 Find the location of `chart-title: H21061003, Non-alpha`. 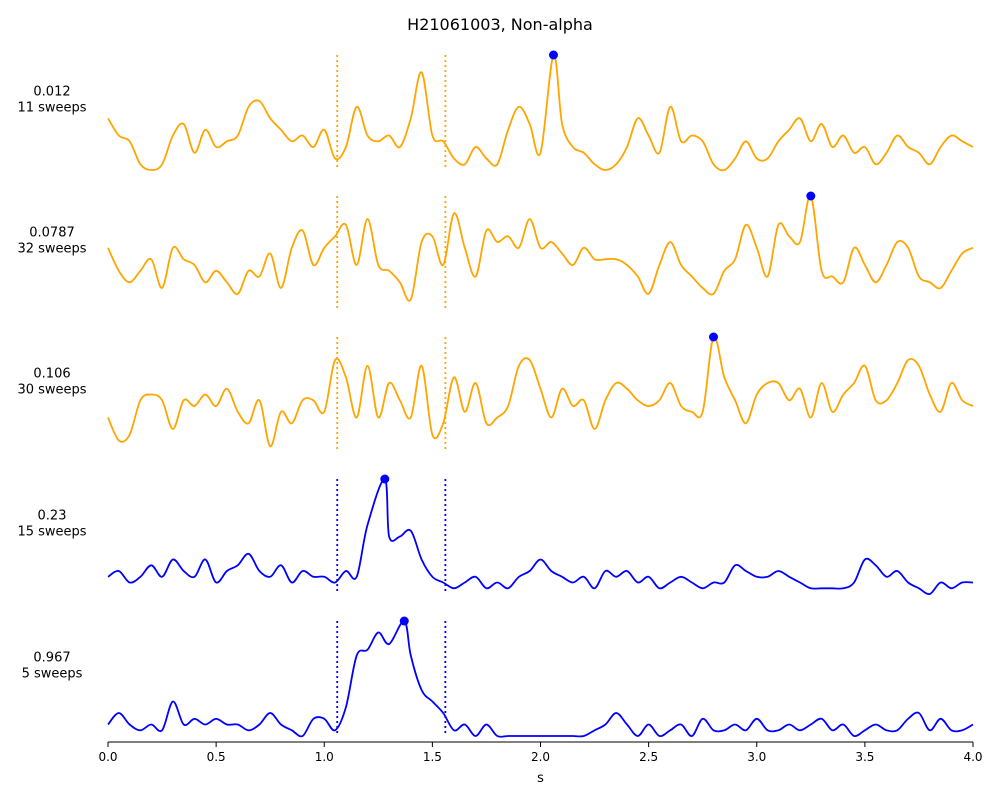

chart-title: H21061003, Non-alpha is located at coordinates (500, 24).